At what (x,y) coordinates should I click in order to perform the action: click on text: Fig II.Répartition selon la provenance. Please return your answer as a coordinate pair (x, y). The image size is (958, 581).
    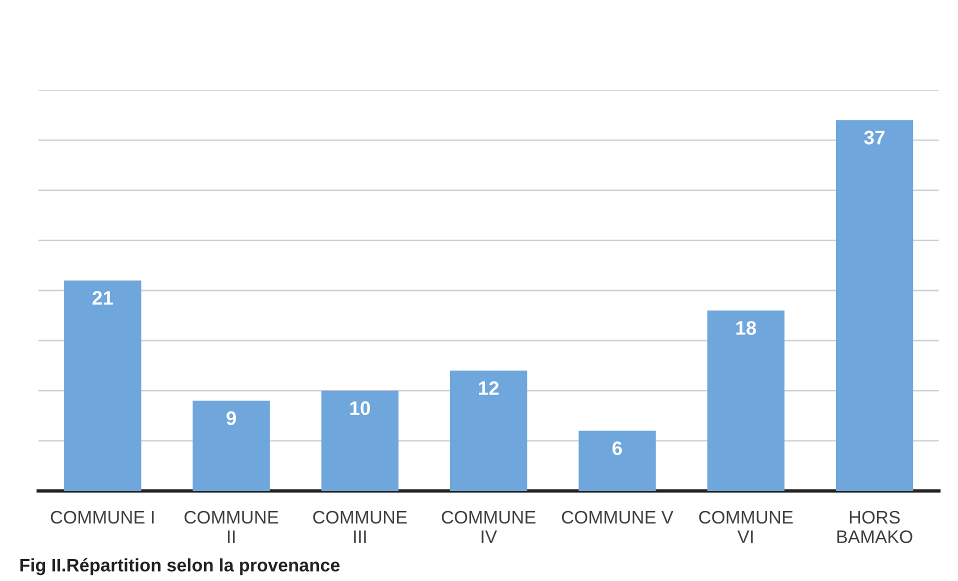
    Looking at the image, I should click on (180, 567).